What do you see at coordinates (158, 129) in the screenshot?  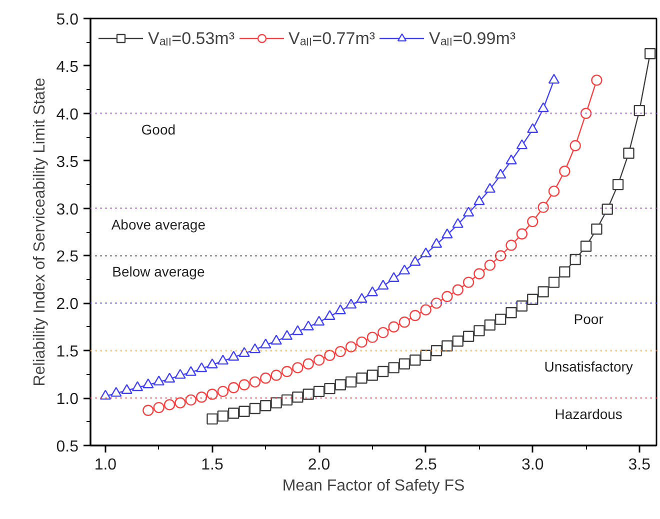 I see `ref-line-label: Good` at bounding box center [158, 129].